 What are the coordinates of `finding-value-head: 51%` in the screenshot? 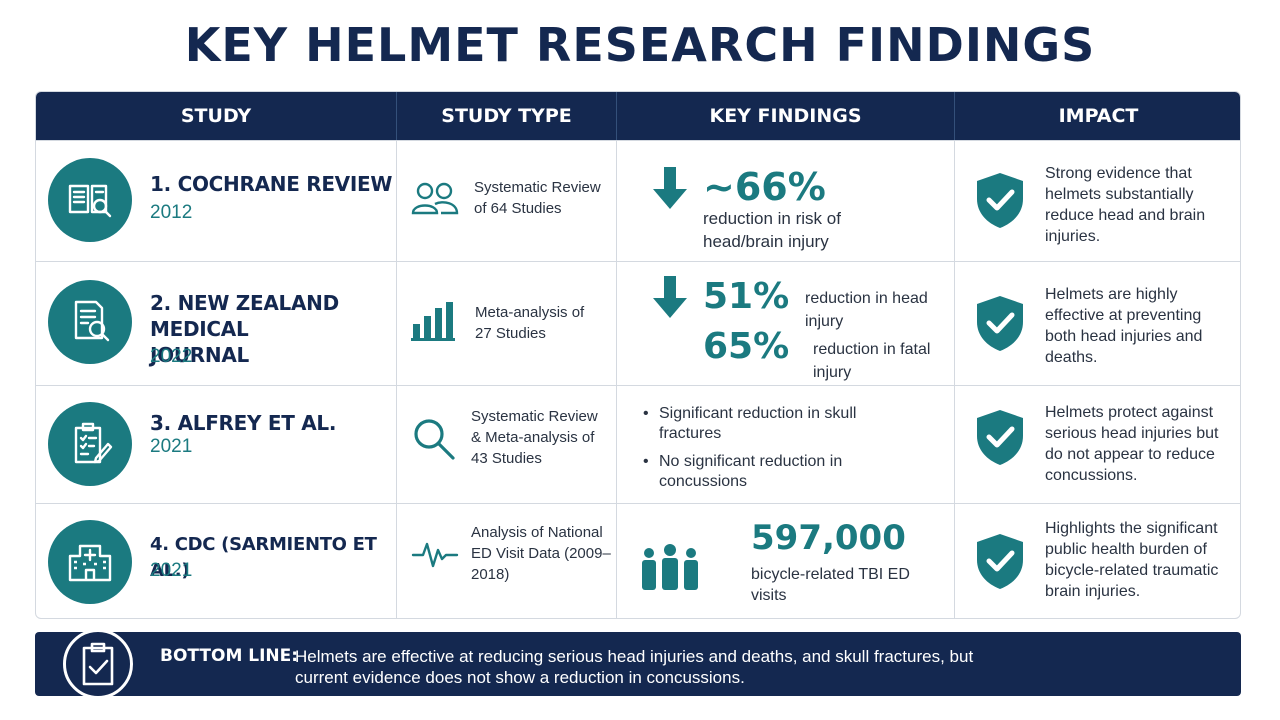 It's located at (746, 296).